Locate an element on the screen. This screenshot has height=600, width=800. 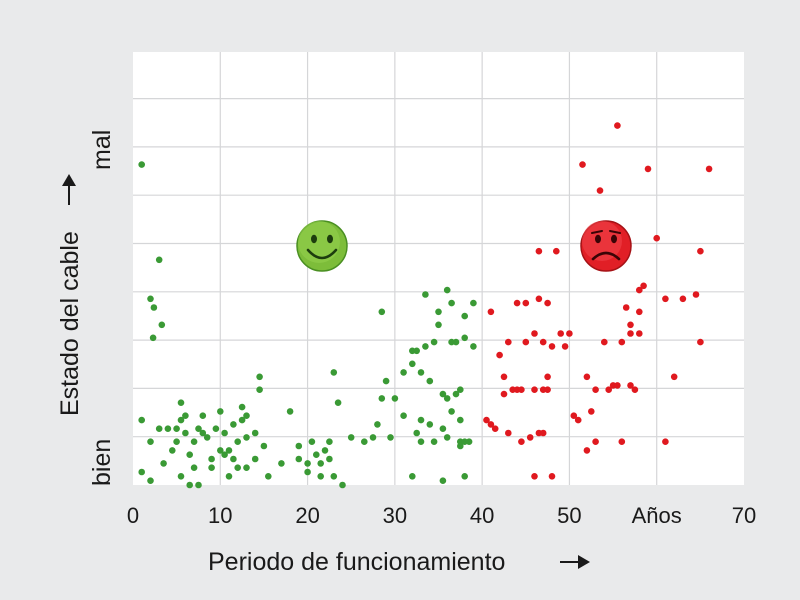
x-tick-label: 70 is located at coordinates (744, 515).